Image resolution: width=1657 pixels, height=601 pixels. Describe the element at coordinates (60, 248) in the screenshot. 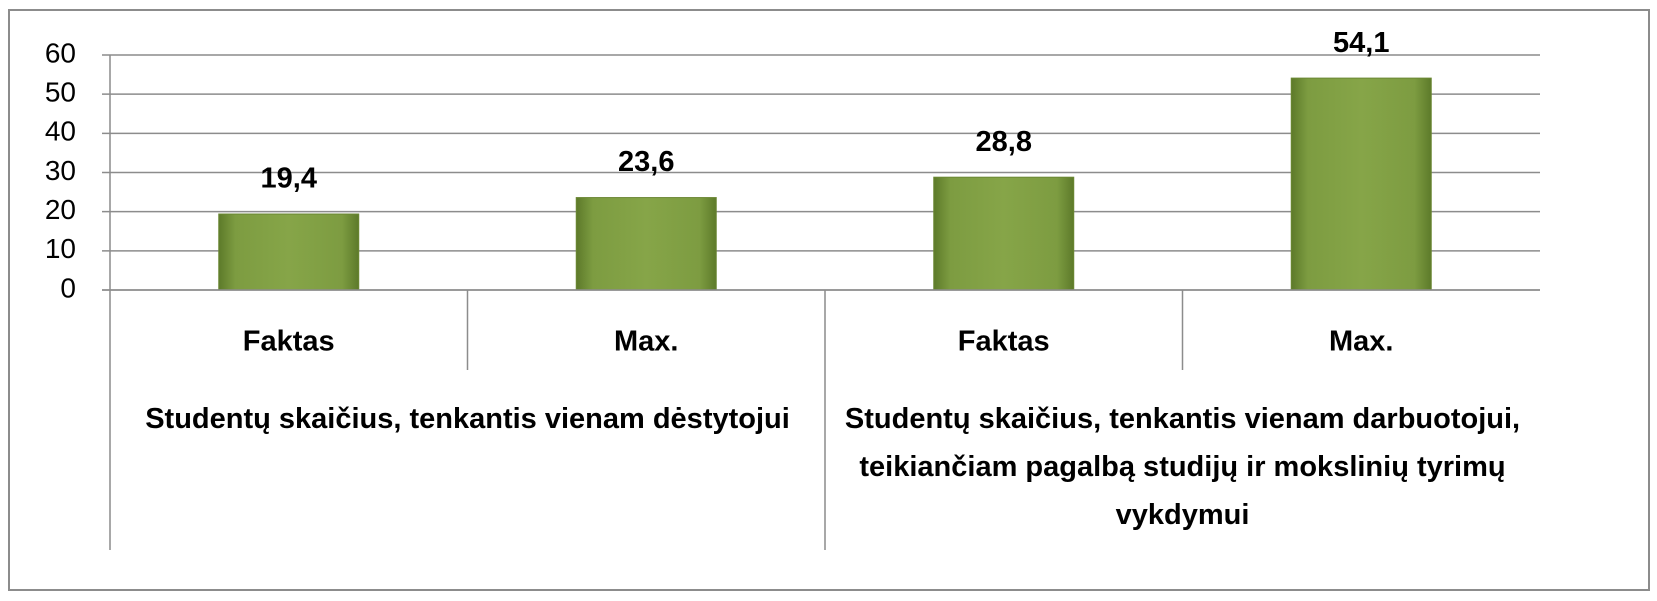

I see `y-tick-label: 10` at that location.